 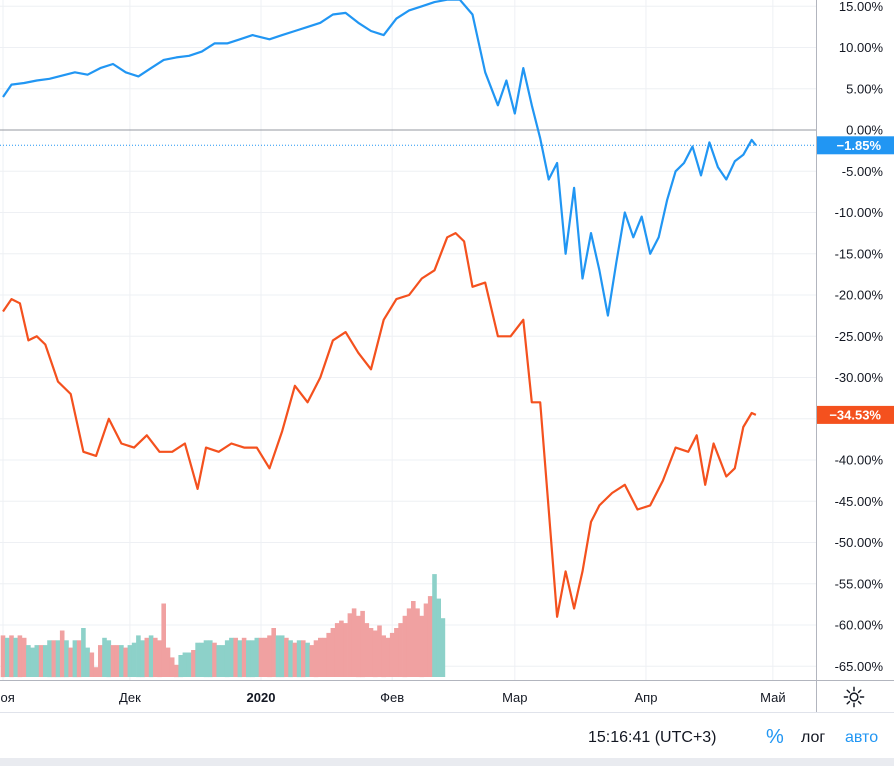 What do you see at coordinates (862, 737) in the screenshot?
I see `auto-scale-button: авто` at bounding box center [862, 737].